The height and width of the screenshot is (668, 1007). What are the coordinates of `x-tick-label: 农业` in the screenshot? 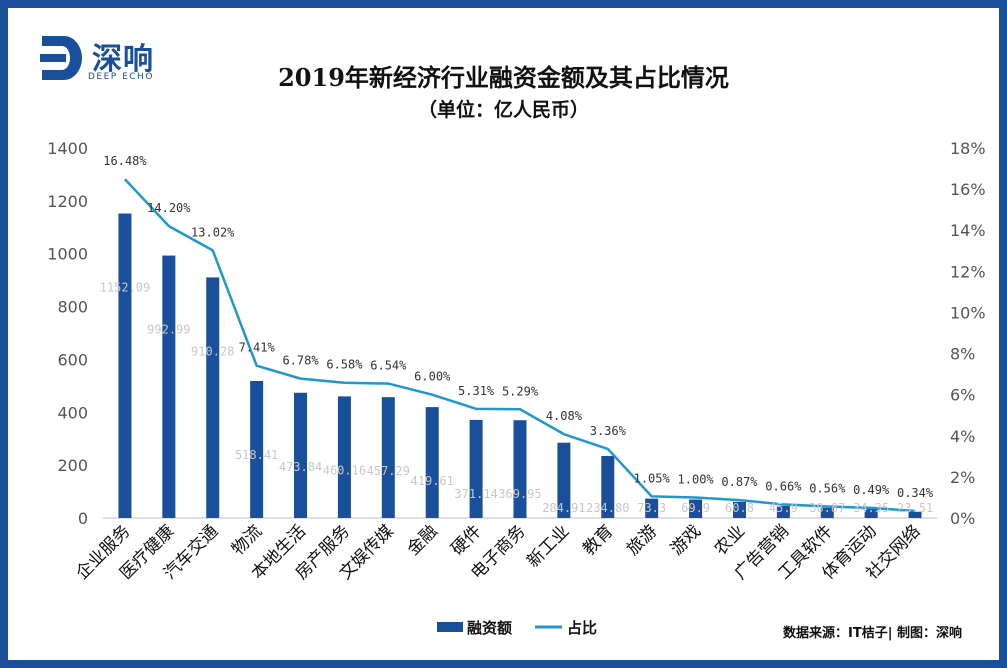 It's located at (730, 540).